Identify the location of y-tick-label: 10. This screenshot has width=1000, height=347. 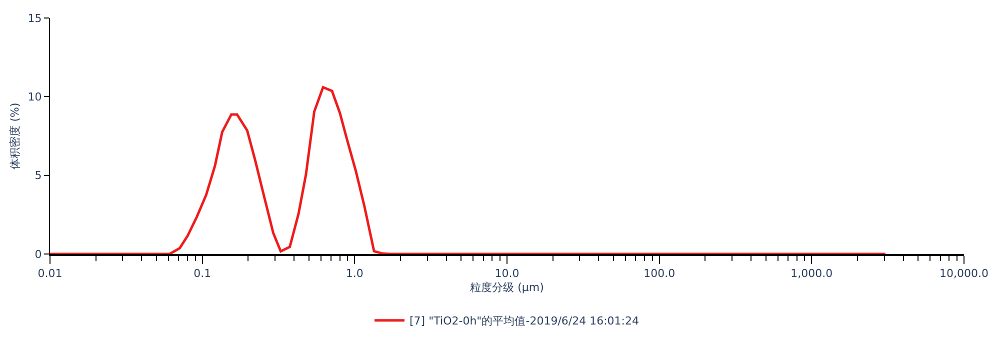
(35, 97).